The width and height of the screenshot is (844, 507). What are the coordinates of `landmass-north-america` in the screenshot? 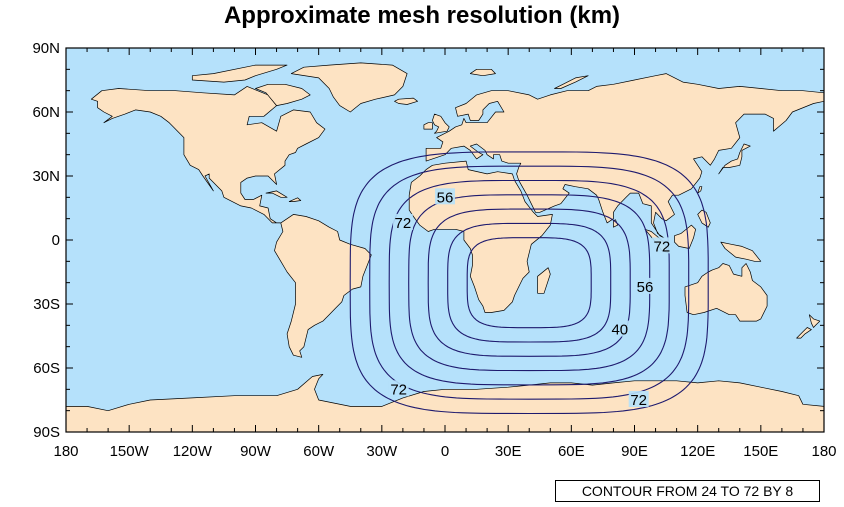 It's located at (208, 155).